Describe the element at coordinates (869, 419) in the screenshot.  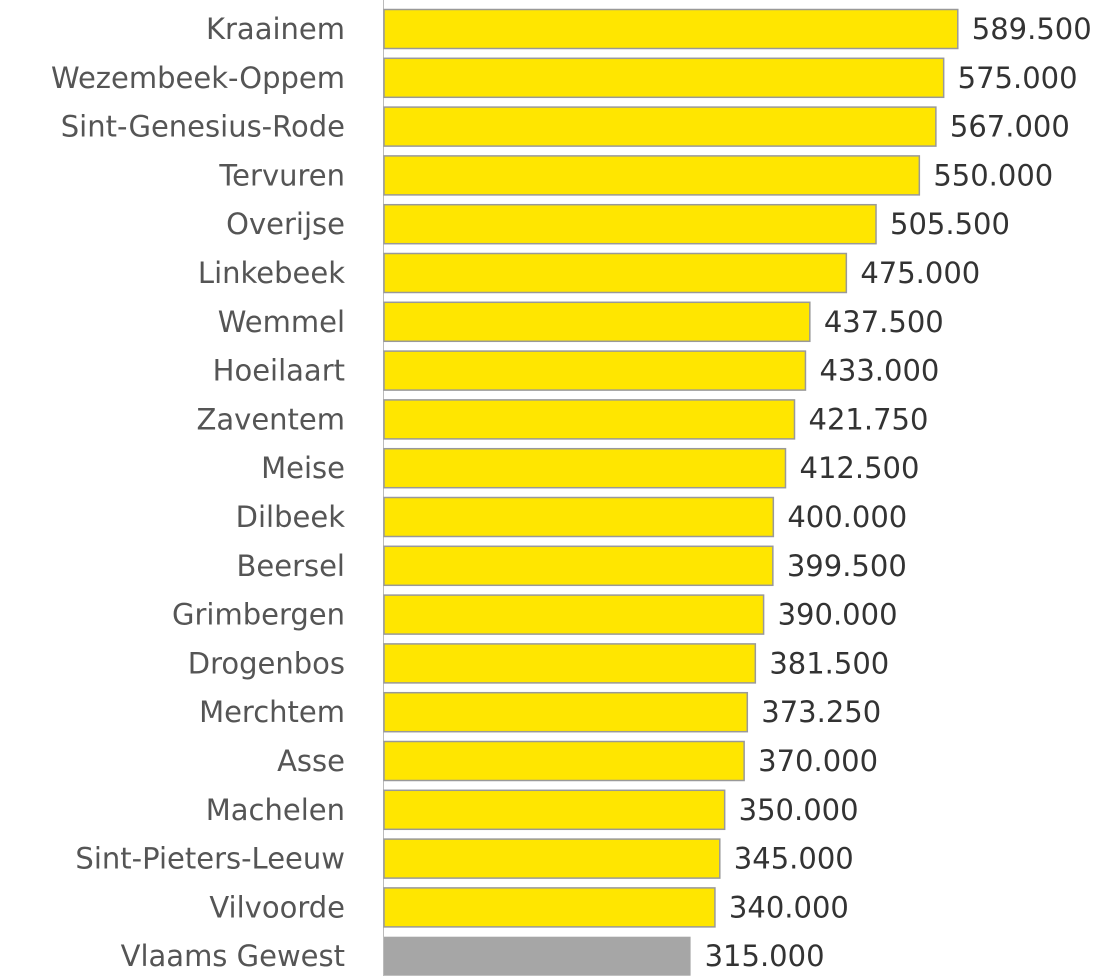
I see `data-label: 421.750` at that location.